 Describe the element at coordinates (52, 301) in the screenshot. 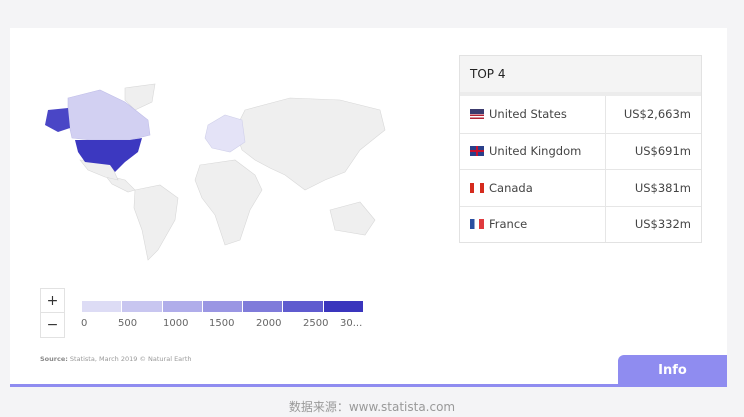

I see `zoom-in-button: +` at that location.